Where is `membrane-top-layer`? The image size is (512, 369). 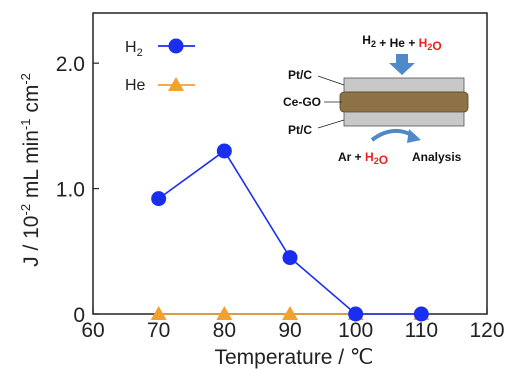
membrane-top-layer is located at coordinates (404, 85).